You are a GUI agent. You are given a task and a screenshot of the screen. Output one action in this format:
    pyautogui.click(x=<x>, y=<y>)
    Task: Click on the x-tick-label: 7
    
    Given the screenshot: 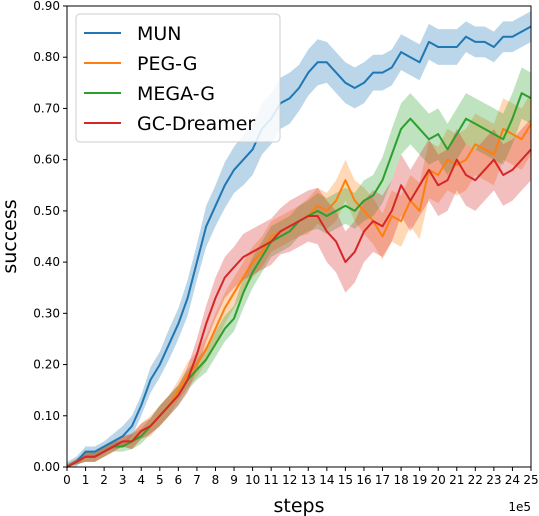 What is the action you would take?
    pyautogui.click(x=197, y=480)
    